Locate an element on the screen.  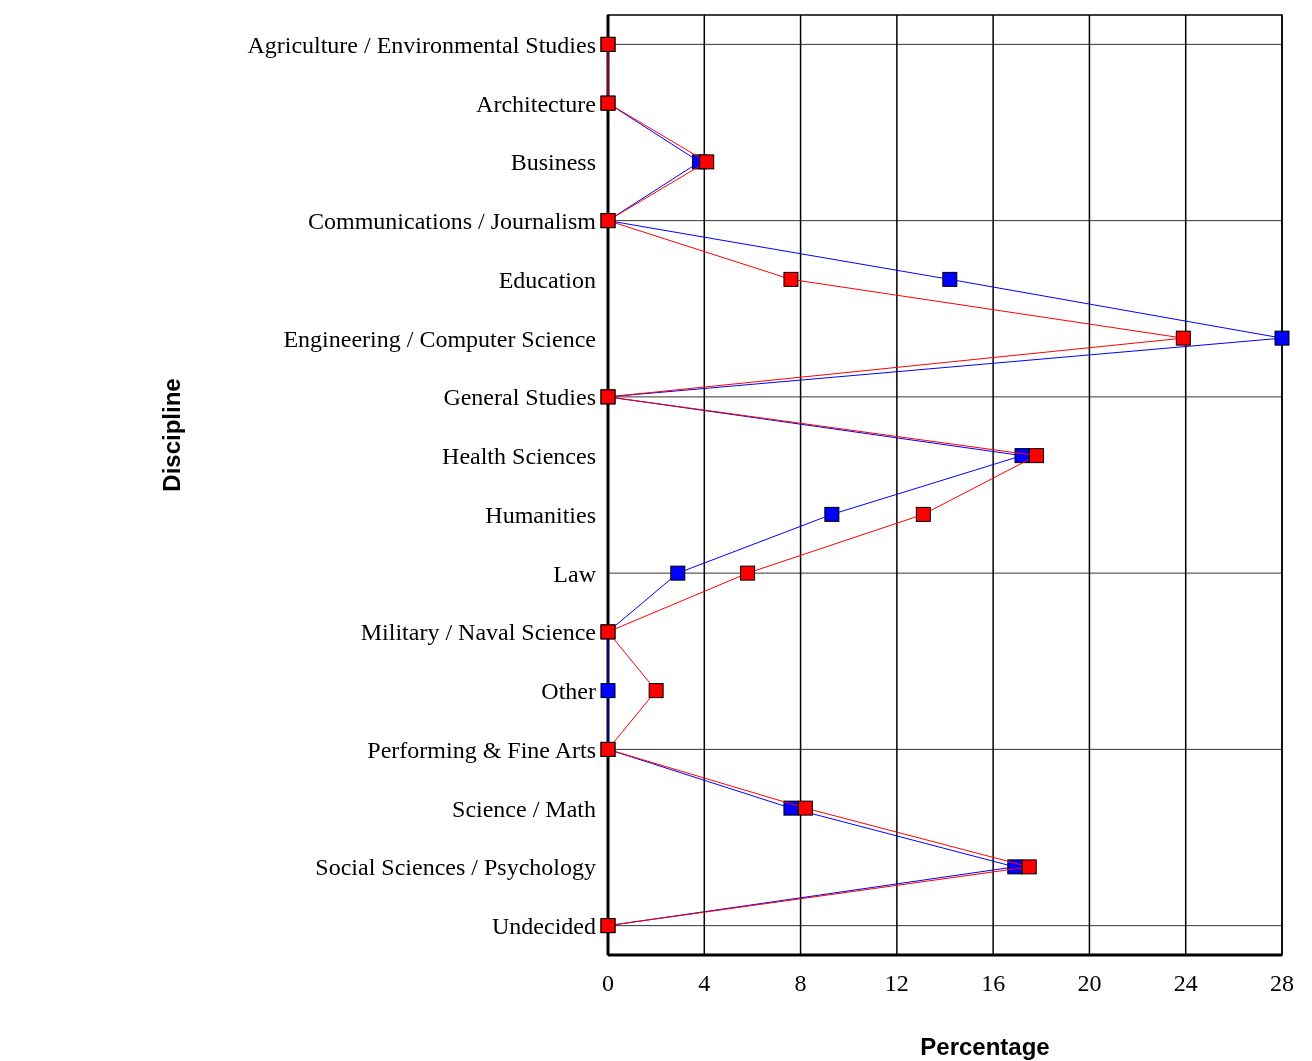
y-tick-label: Health Sciences is located at coordinates (519, 456).